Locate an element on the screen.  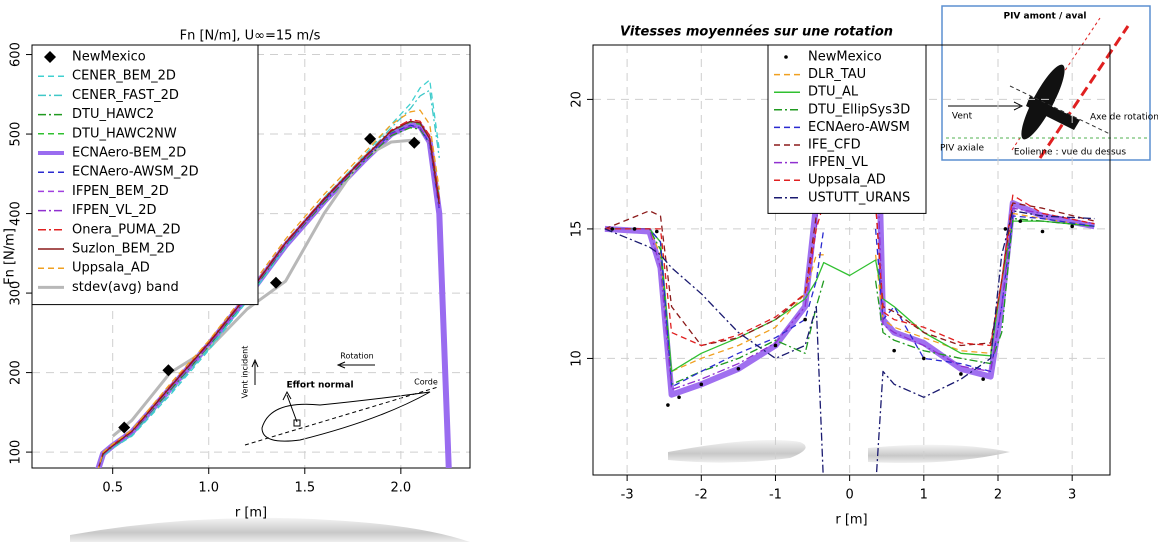
y-tick-label: 200 is located at coordinates (16, 372).